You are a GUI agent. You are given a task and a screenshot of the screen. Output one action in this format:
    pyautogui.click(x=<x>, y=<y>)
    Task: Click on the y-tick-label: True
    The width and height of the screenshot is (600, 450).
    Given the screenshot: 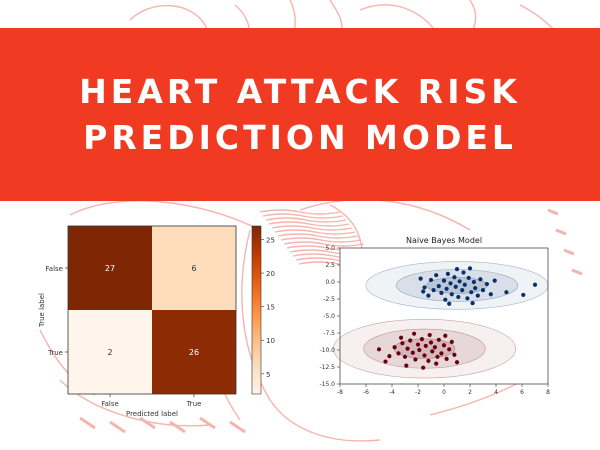 What is the action you would take?
    pyautogui.click(x=55, y=353)
    